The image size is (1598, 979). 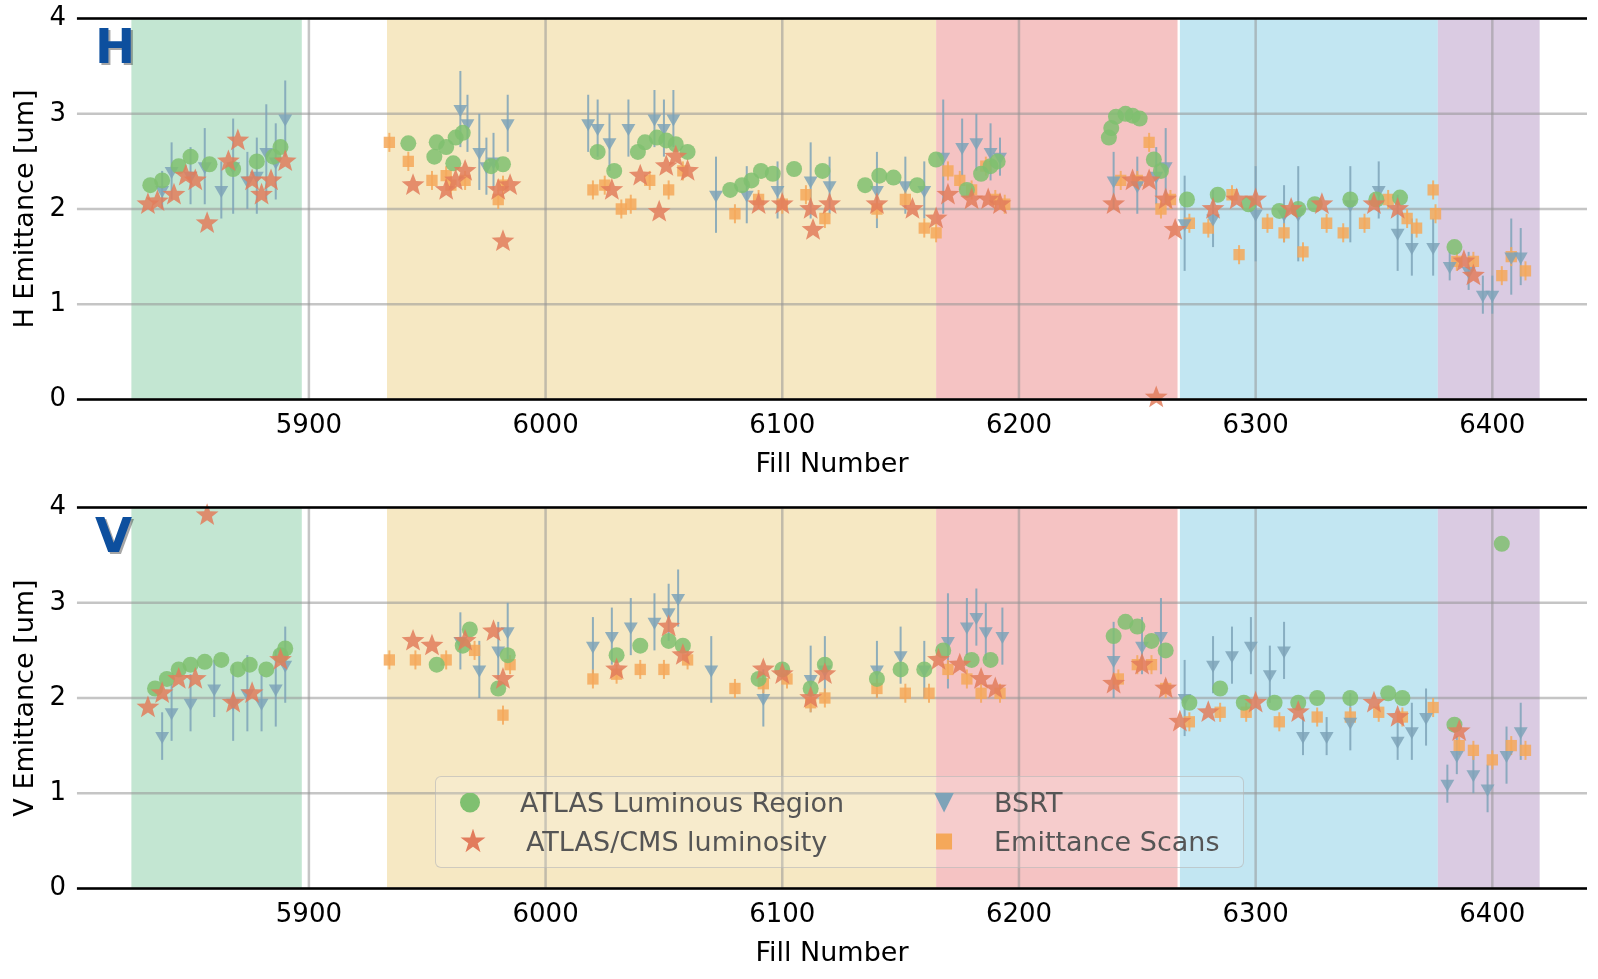 I want to click on legend-label: ATLAS/CMS luminosity, so click(x=677, y=841).